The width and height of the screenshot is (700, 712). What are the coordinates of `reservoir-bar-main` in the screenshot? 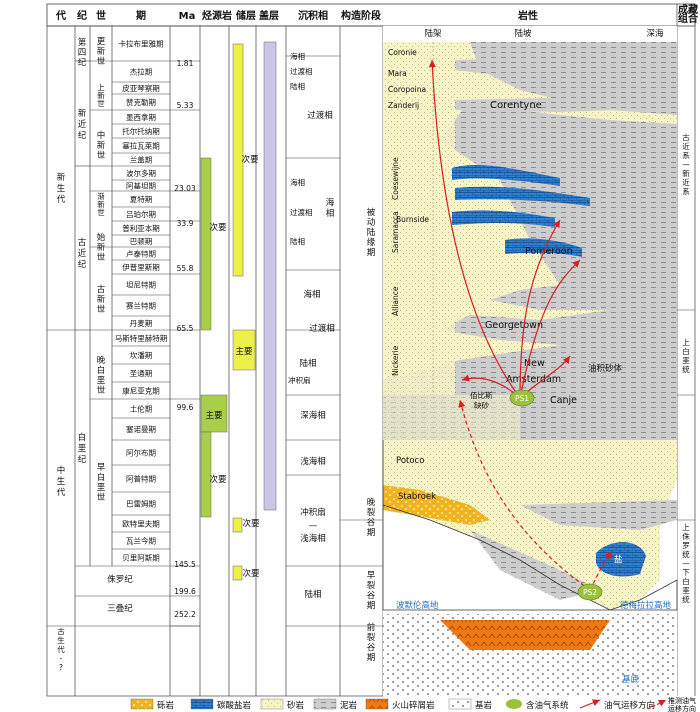 It's located at (244, 350).